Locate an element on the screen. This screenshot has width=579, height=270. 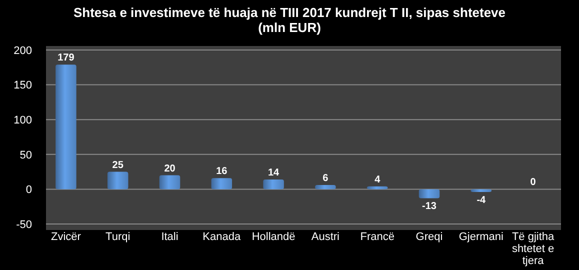
data-label: 179 is located at coordinates (66, 58).